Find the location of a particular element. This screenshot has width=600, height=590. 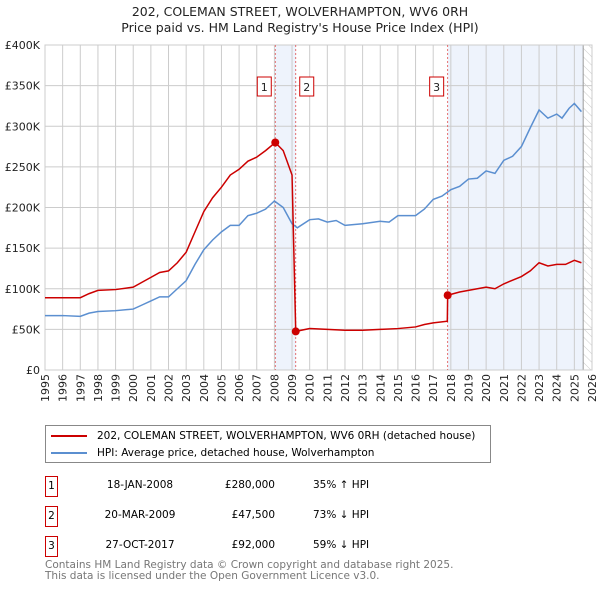

x-tick-label: 2008 is located at coordinates (274, 388).